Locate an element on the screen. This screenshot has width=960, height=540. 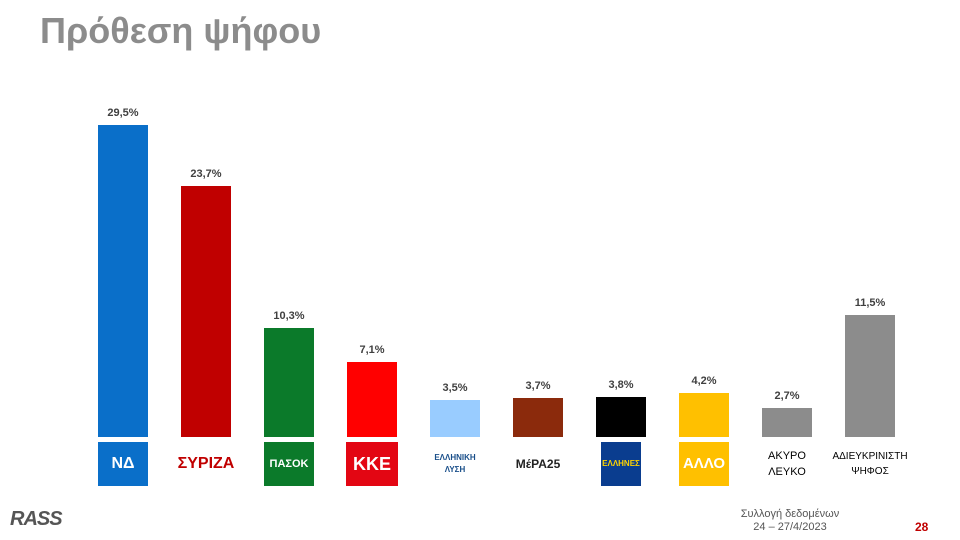
category-logo: ΝΔ is located at coordinates (123, 464).